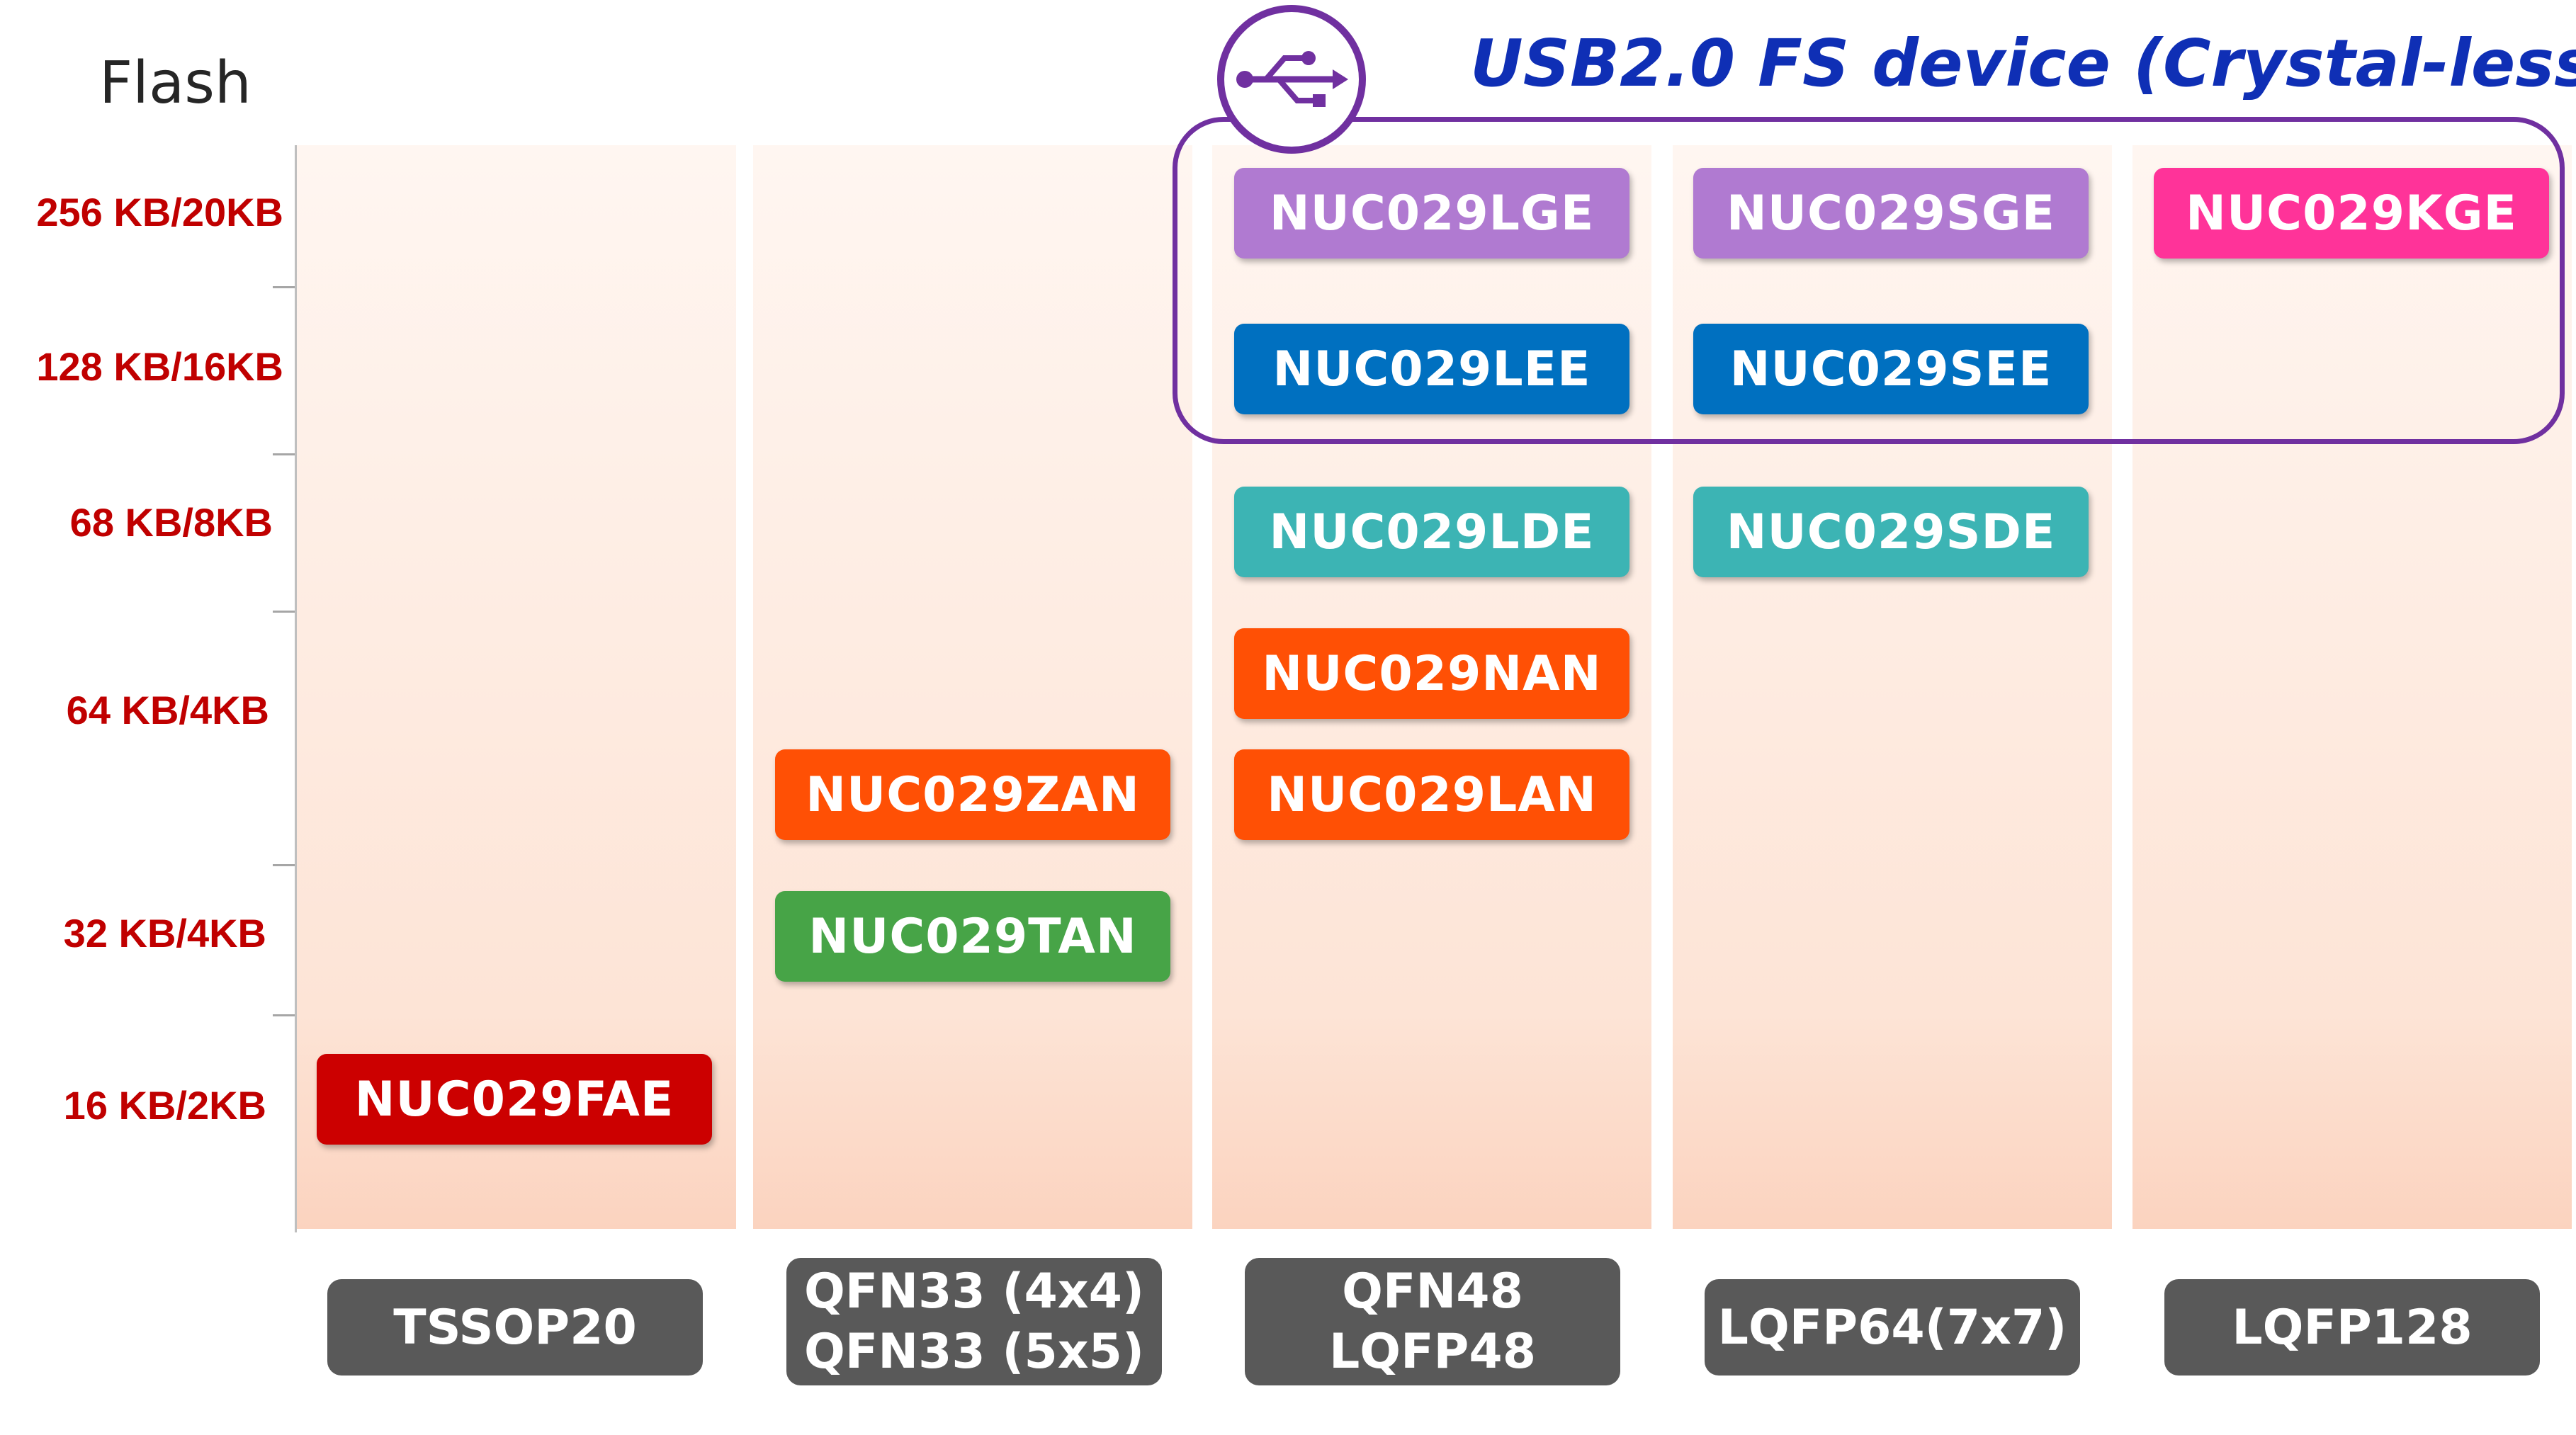  Describe the element at coordinates (516, 687) in the screenshot. I see `column-tssop20` at that location.